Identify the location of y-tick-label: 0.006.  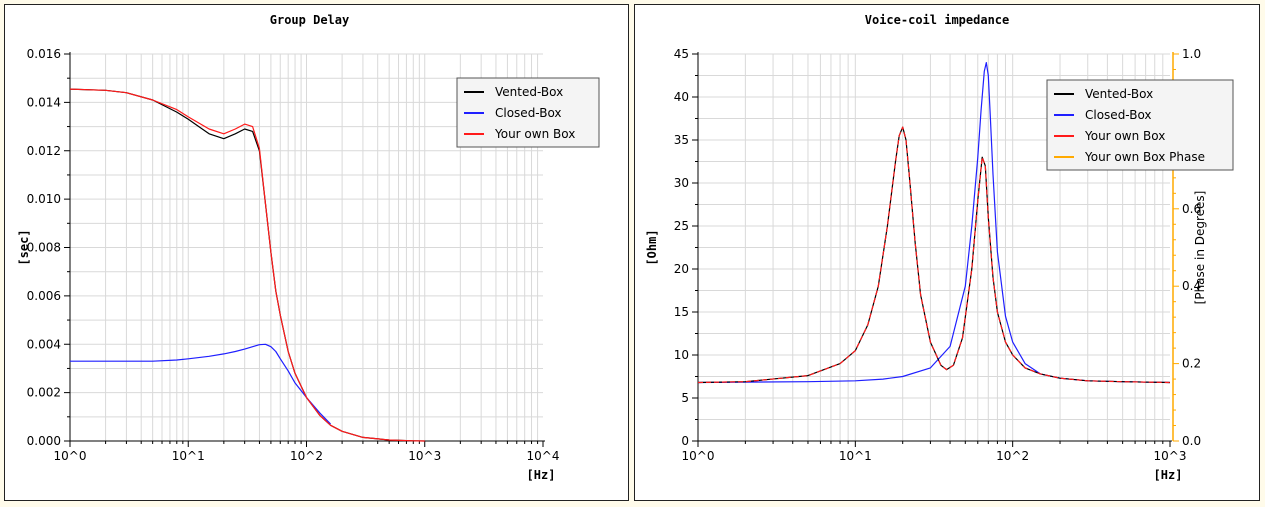
(44, 296).